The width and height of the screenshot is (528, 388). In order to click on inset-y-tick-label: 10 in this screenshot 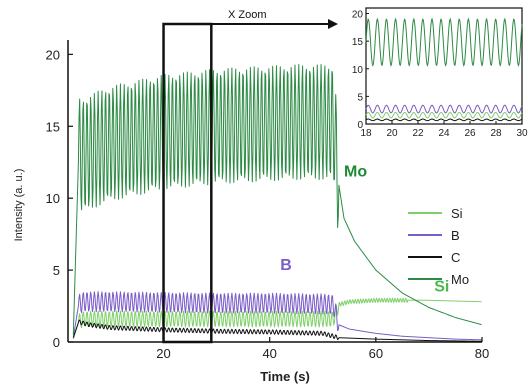, I will do `click(358, 70)`.